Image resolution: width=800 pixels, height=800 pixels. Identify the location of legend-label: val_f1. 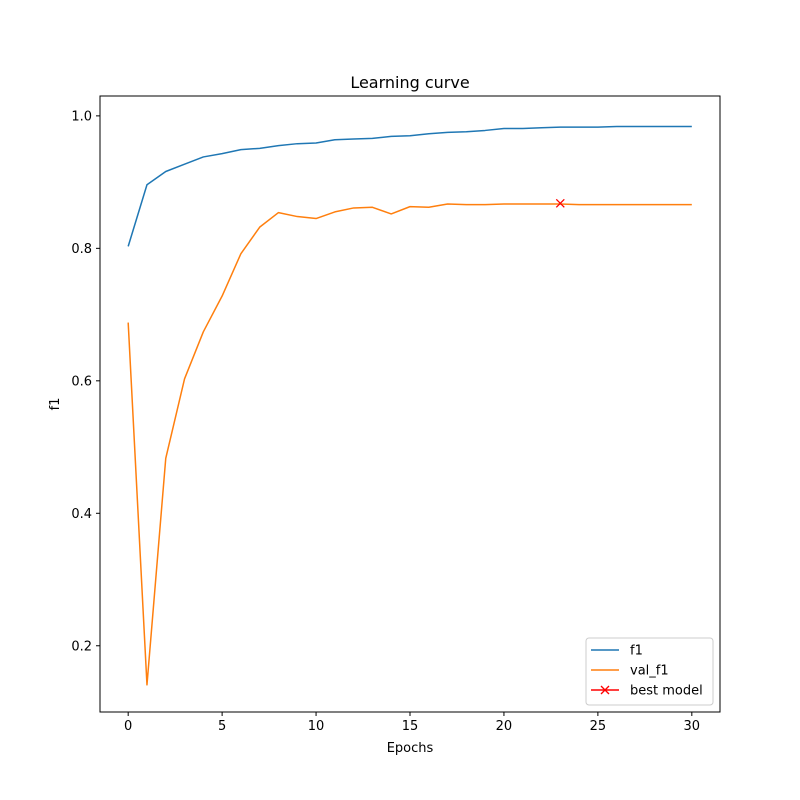
(649, 671).